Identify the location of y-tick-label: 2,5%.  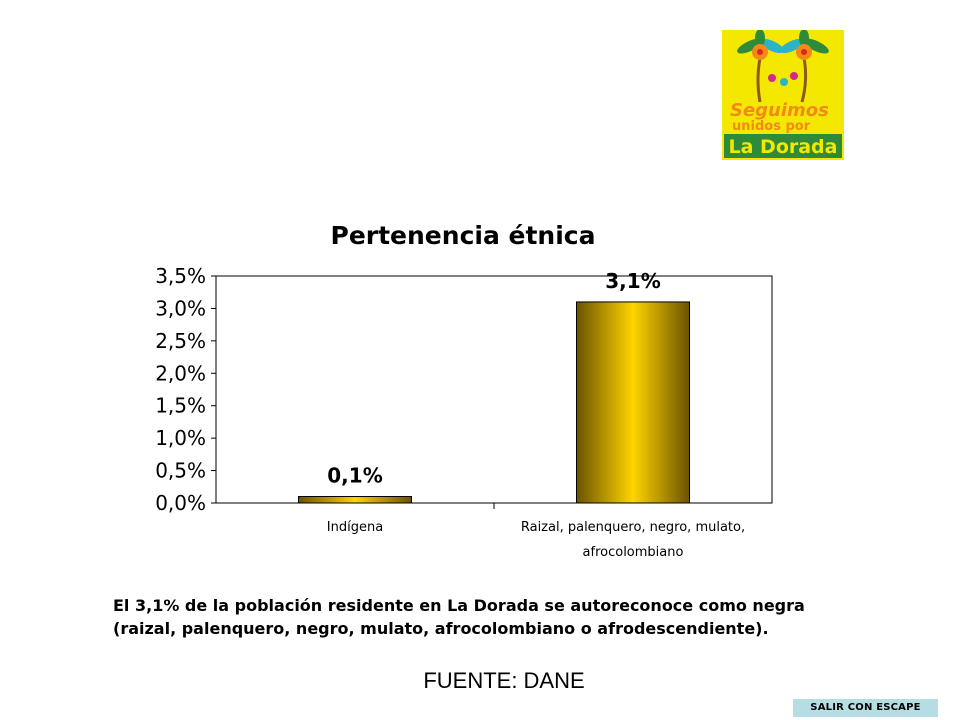
(180, 341).